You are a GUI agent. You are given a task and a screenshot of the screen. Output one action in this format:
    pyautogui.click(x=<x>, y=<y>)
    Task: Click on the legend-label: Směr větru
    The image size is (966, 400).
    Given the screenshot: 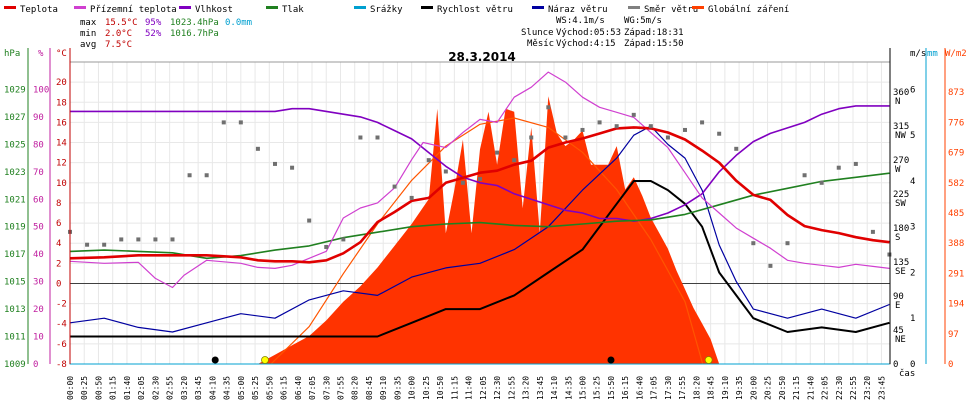 What is the action you would take?
    pyautogui.click(x=671, y=10)
    